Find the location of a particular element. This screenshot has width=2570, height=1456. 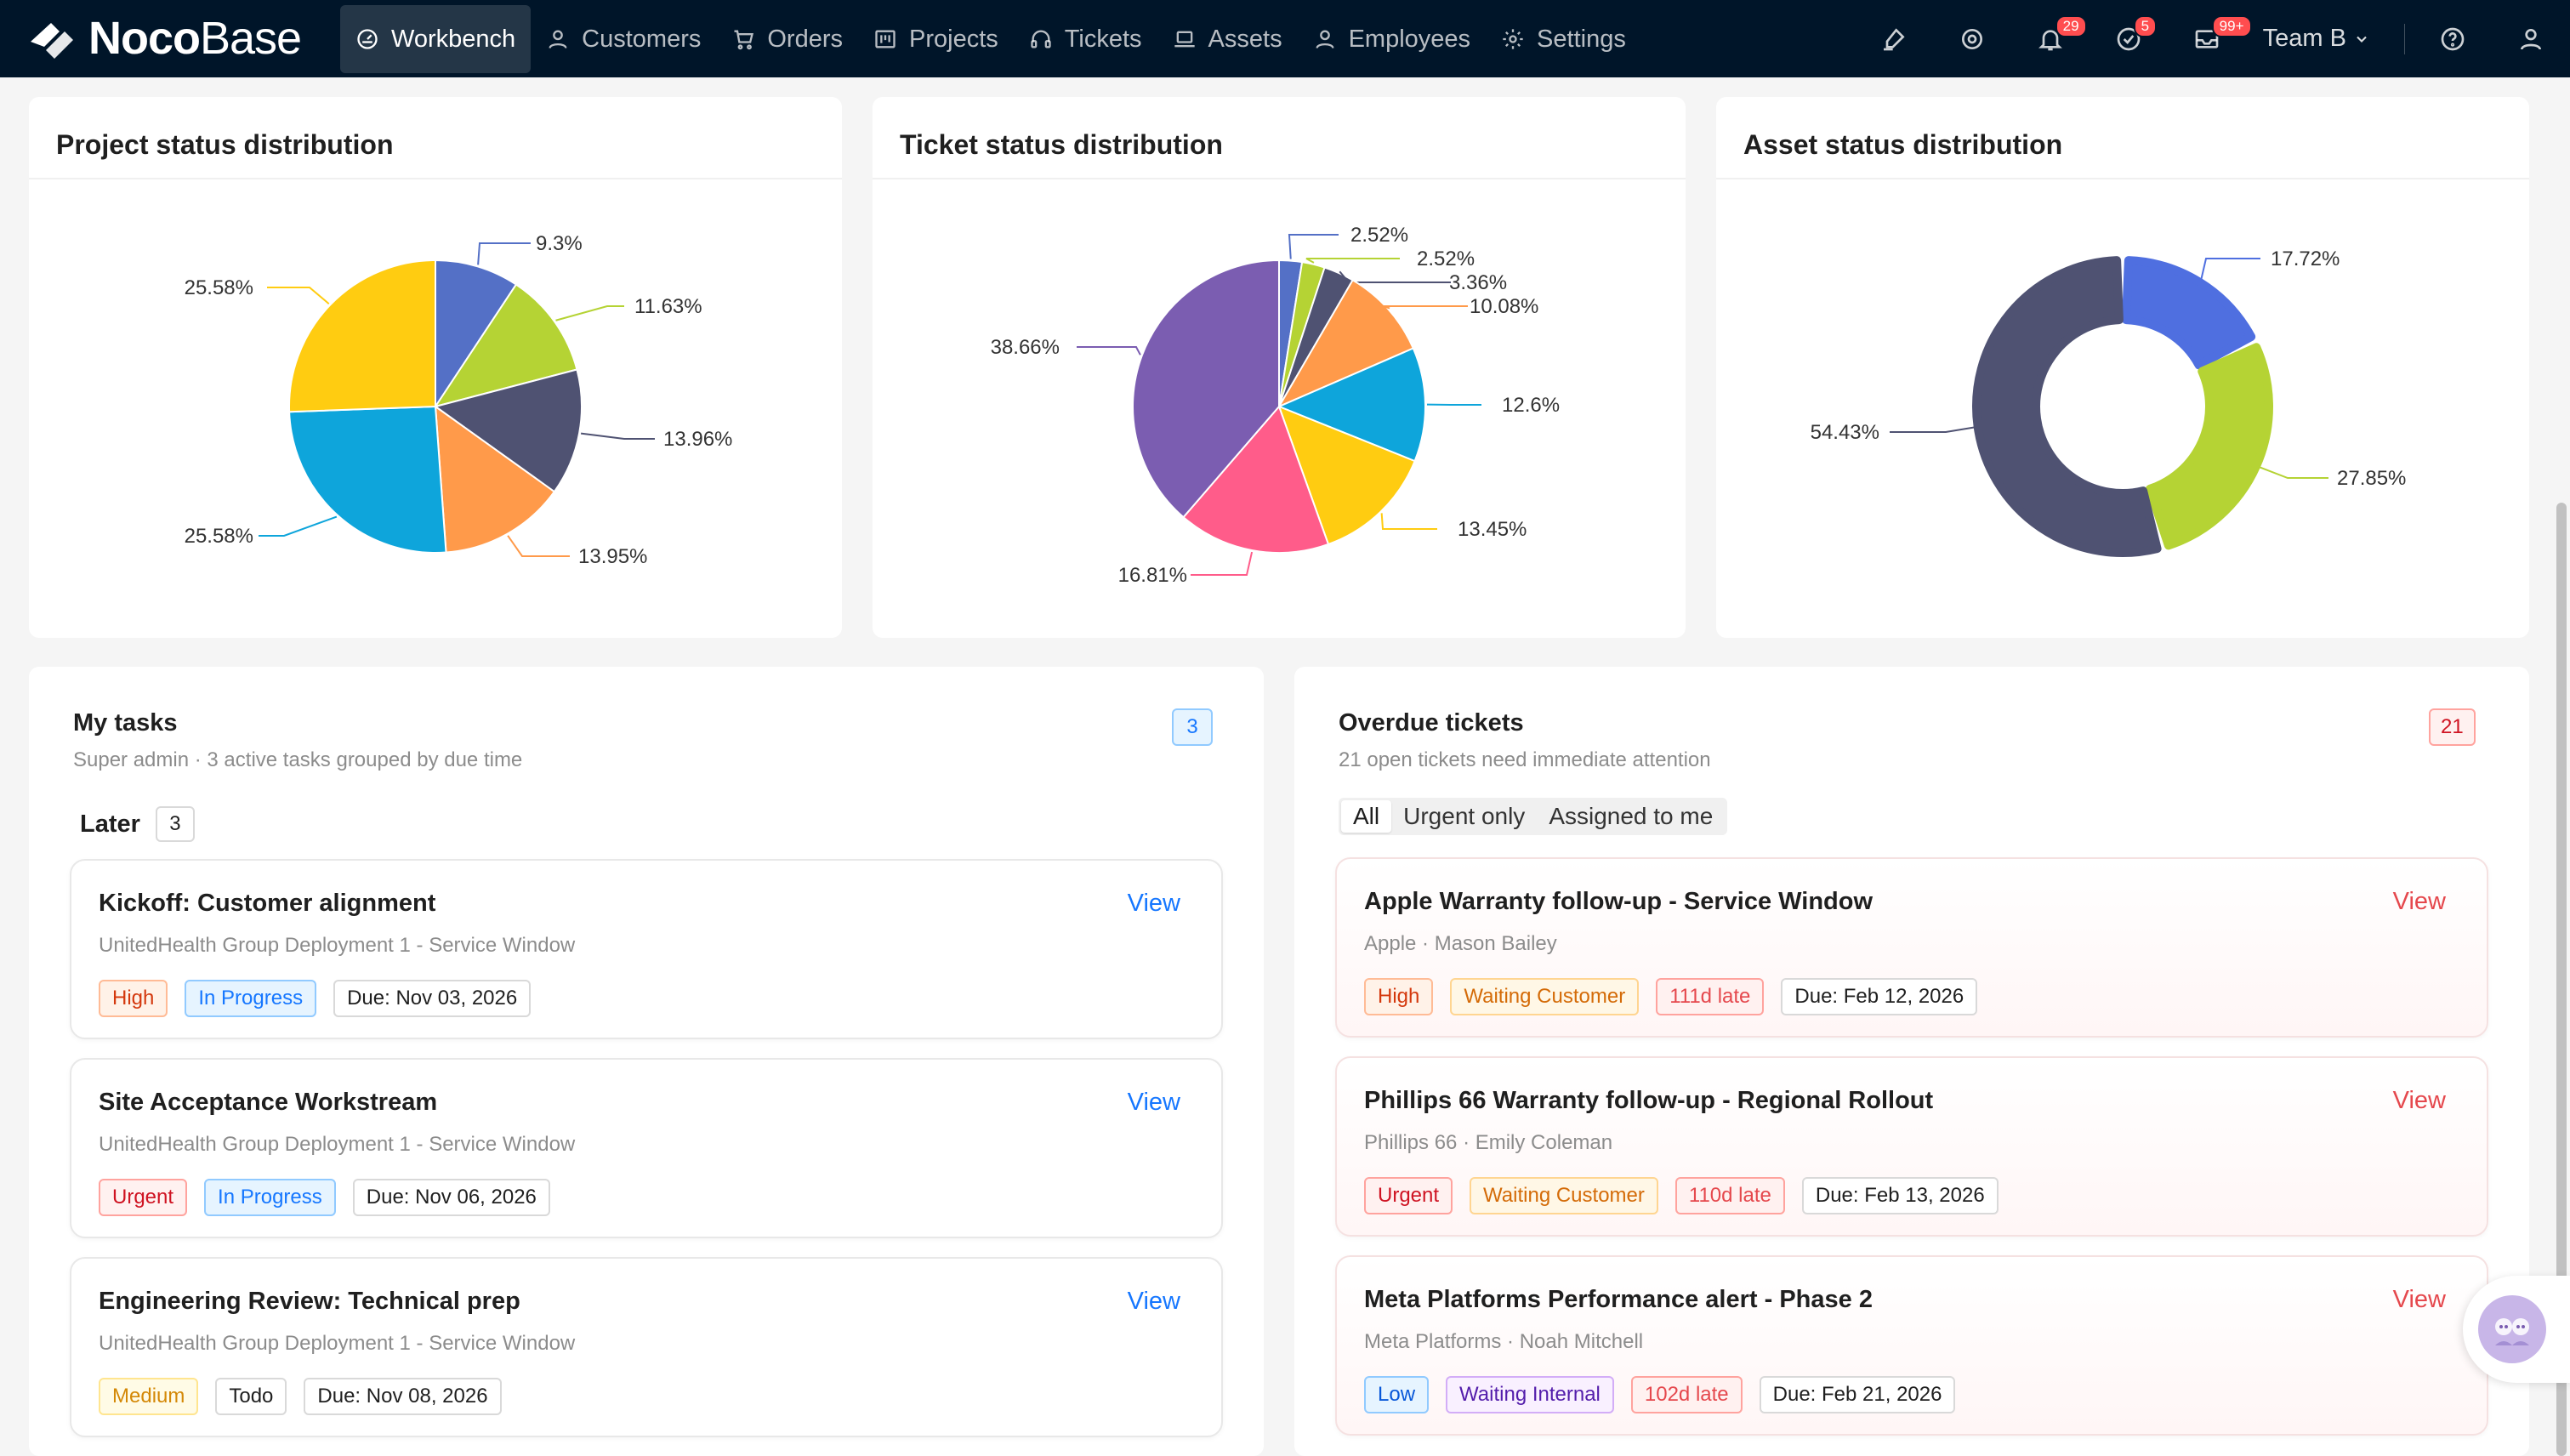

user-icon is located at coordinates (1325, 39).